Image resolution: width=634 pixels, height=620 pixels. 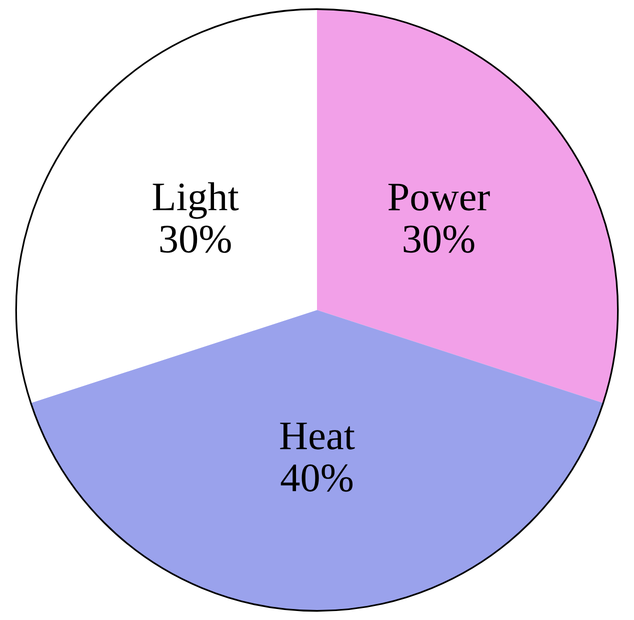 What do you see at coordinates (317, 436) in the screenshot?
I see `slice-label: Heat` at bounding box center [317, 436].